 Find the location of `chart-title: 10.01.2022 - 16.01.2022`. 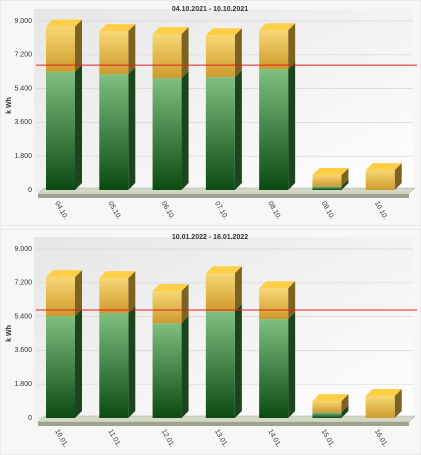

chart-title: 10.01.2022 - 16.01.2022 is located at coordinates (210, 237).